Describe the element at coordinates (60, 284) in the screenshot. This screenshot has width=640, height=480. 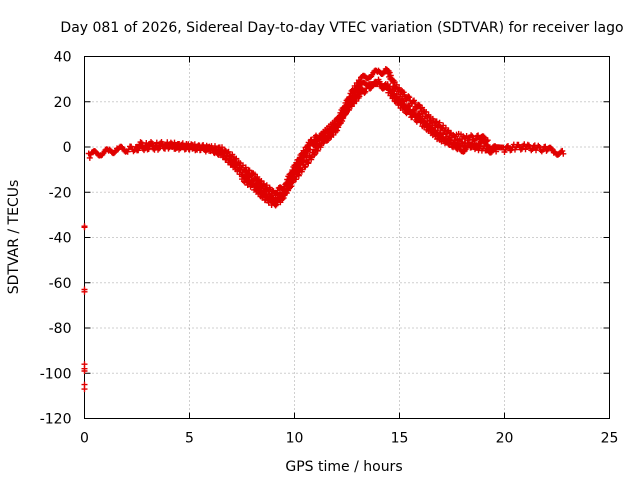
I see `y-tick-label: -60` at that location.